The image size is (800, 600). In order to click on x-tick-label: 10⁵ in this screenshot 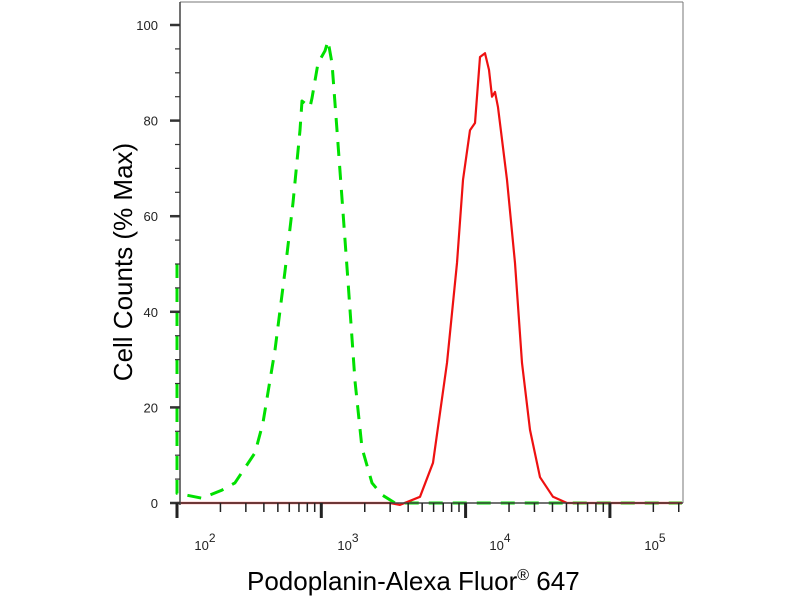, I will do `click(654, 542)`.